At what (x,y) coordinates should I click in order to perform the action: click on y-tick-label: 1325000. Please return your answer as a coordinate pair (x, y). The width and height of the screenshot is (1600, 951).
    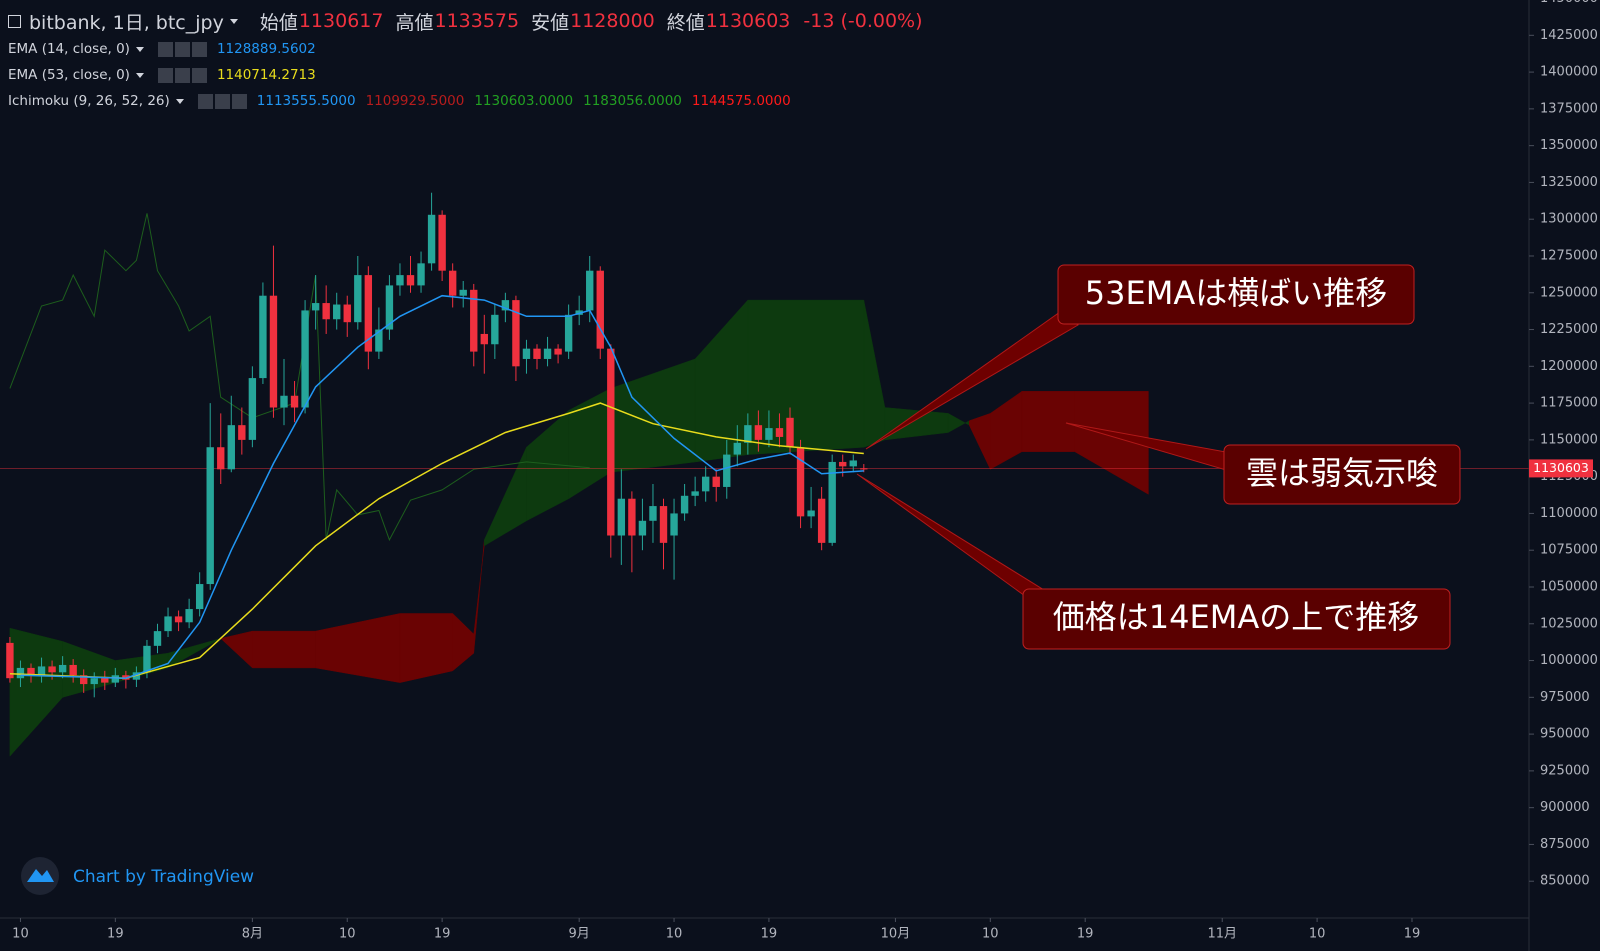
    Looking at the image, I should click on (1569, 182).